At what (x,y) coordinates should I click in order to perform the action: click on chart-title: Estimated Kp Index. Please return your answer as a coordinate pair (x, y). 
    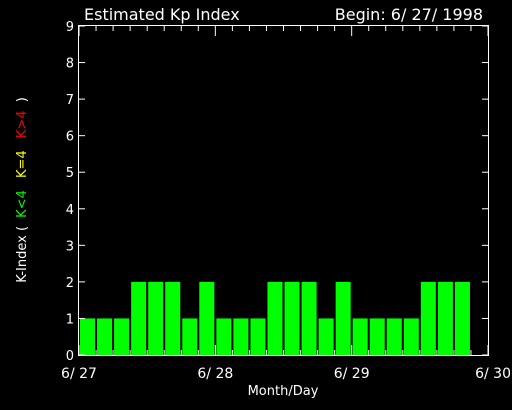
    Looking at the image, I should click on (162, 14).